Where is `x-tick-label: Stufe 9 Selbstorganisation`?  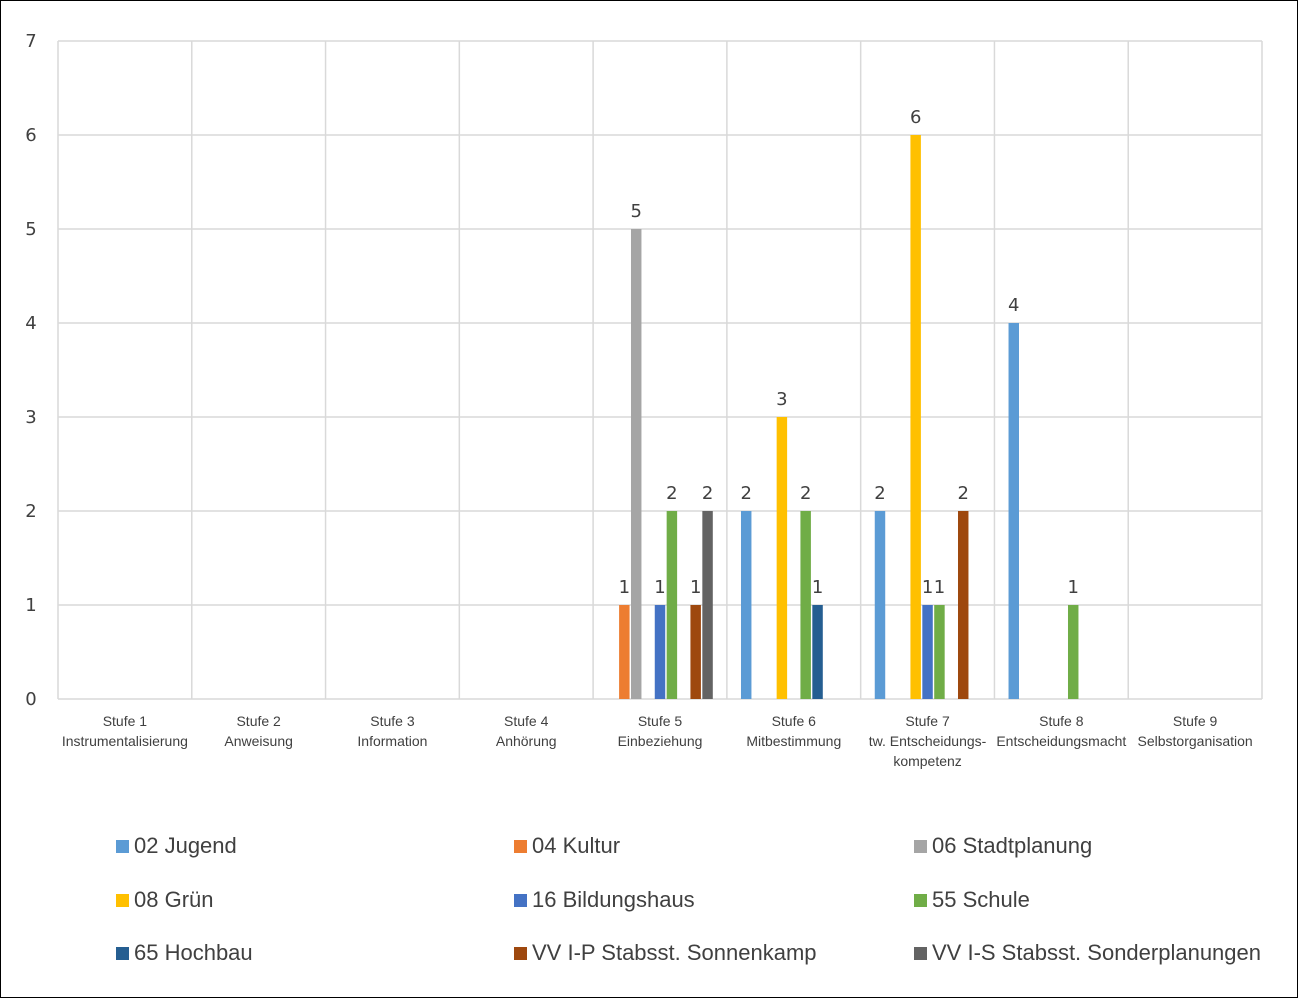
x-tick-label: Stufe 9 Selbstorganisation is located at coordinates (1195, 731).